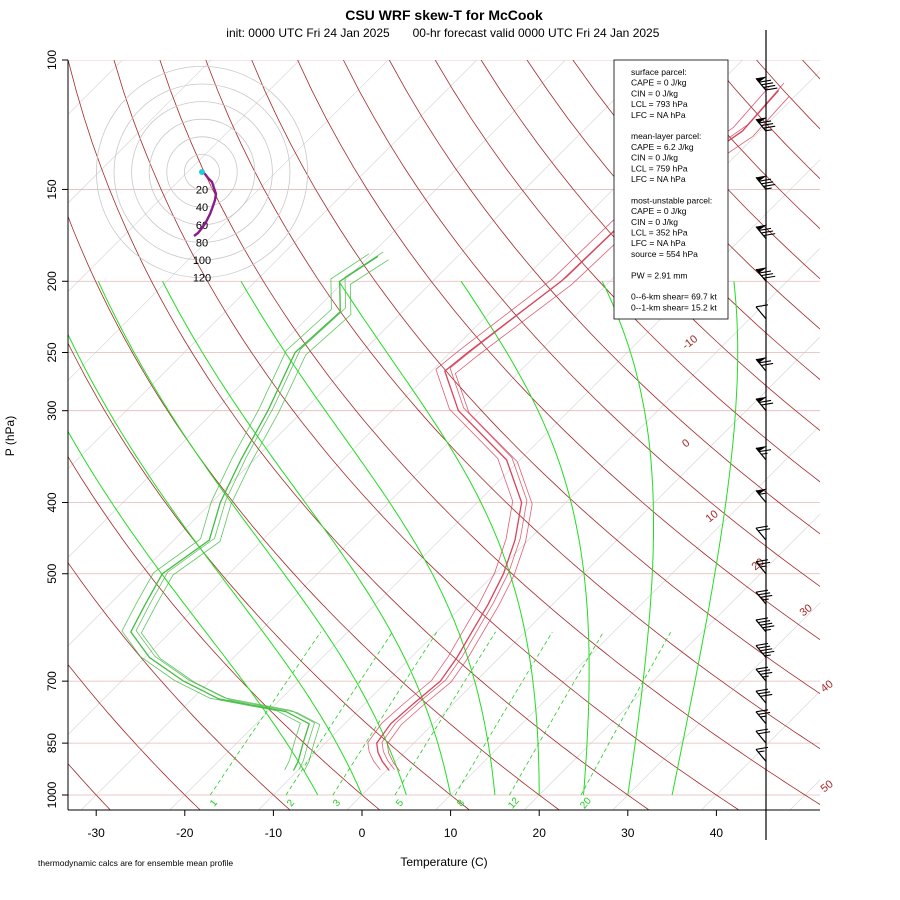 The image size is (900, 900). I want to click on mixing-ratio-label: 3, so click(337, 803).